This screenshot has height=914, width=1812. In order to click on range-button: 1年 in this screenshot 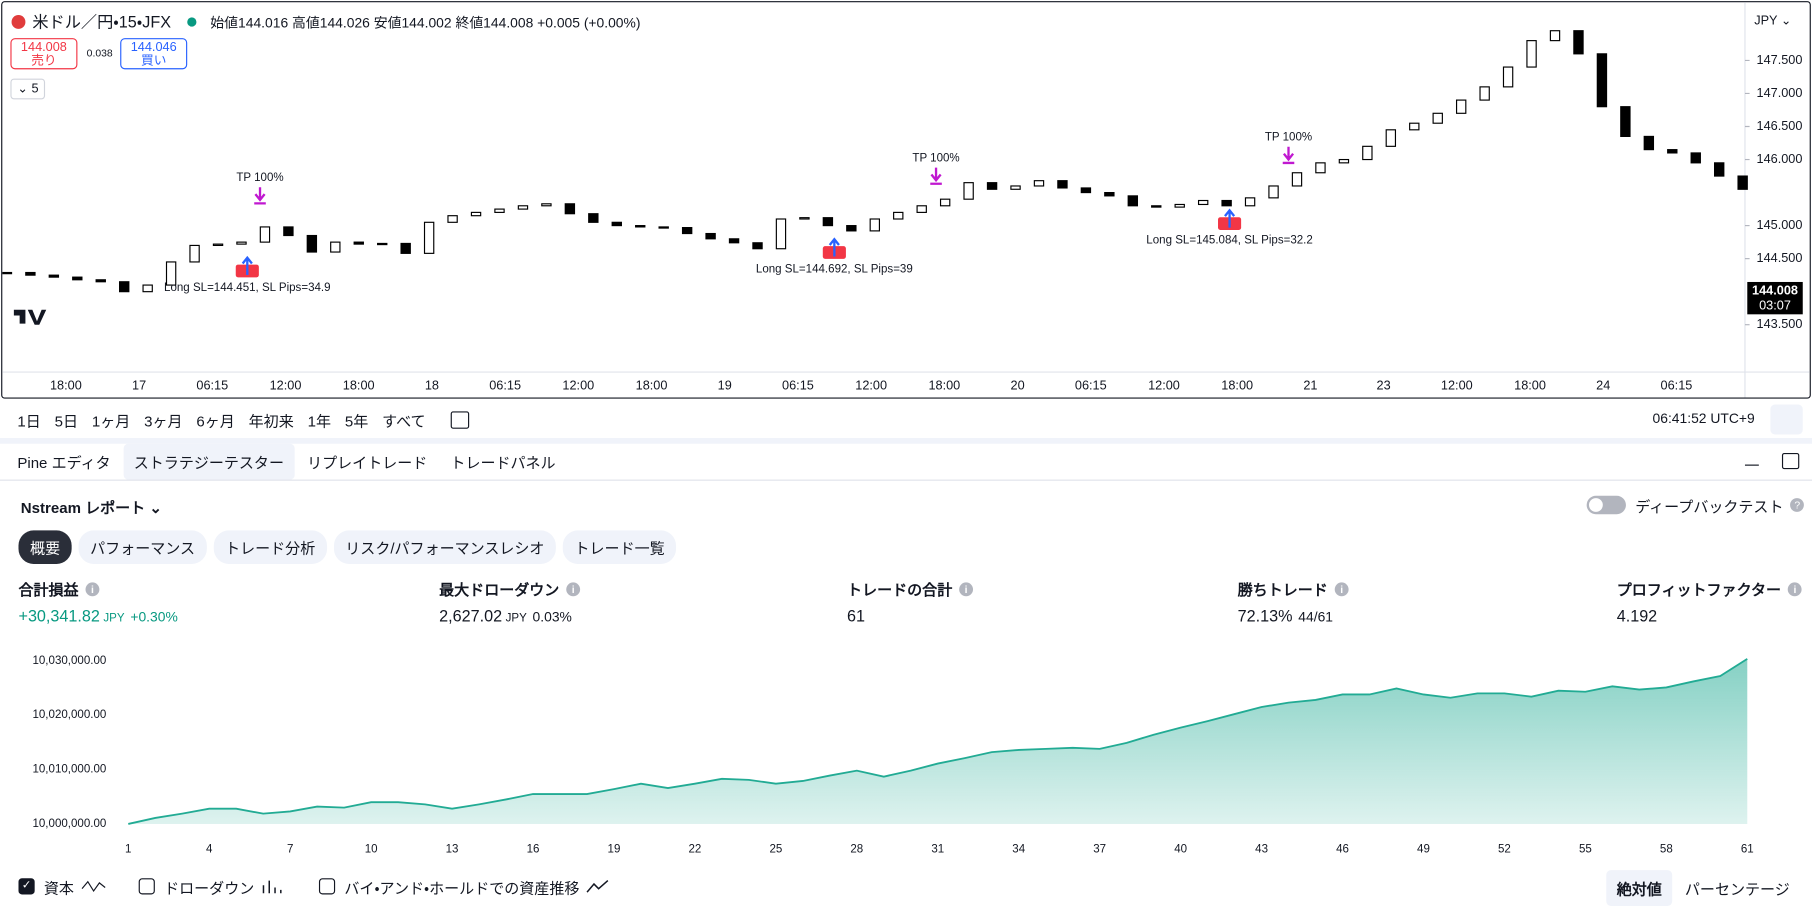, I will do `click(319, 420)`.